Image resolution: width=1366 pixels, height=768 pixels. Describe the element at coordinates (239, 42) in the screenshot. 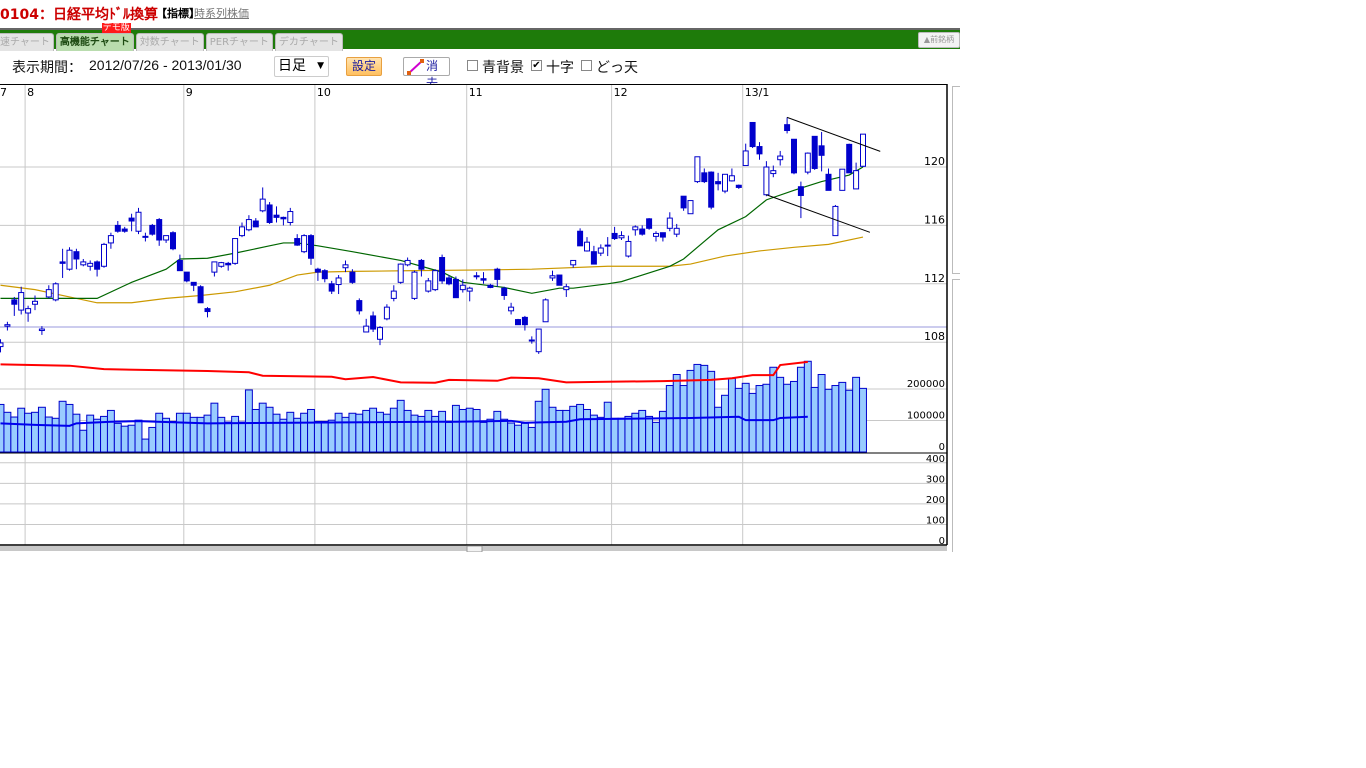

I see `tab-per-chart: PERチャート` at that location.